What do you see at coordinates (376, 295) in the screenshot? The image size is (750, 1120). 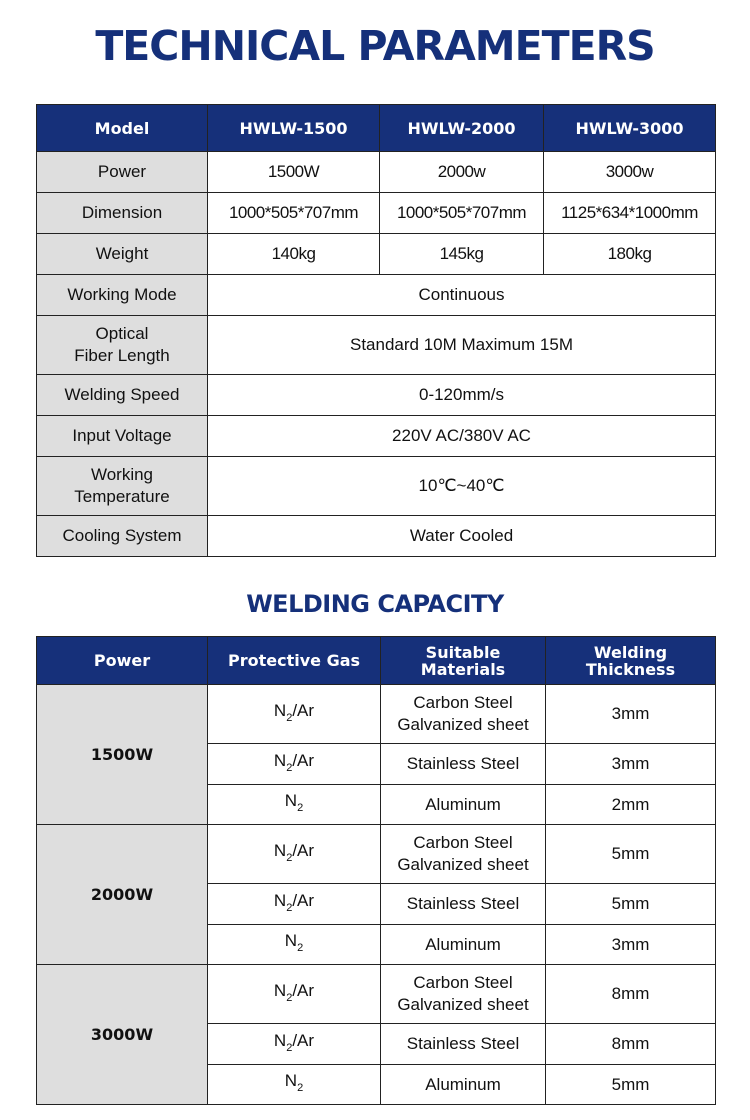 I see `table-row: Working Mode Continuous` at bounding box center [376, 295].